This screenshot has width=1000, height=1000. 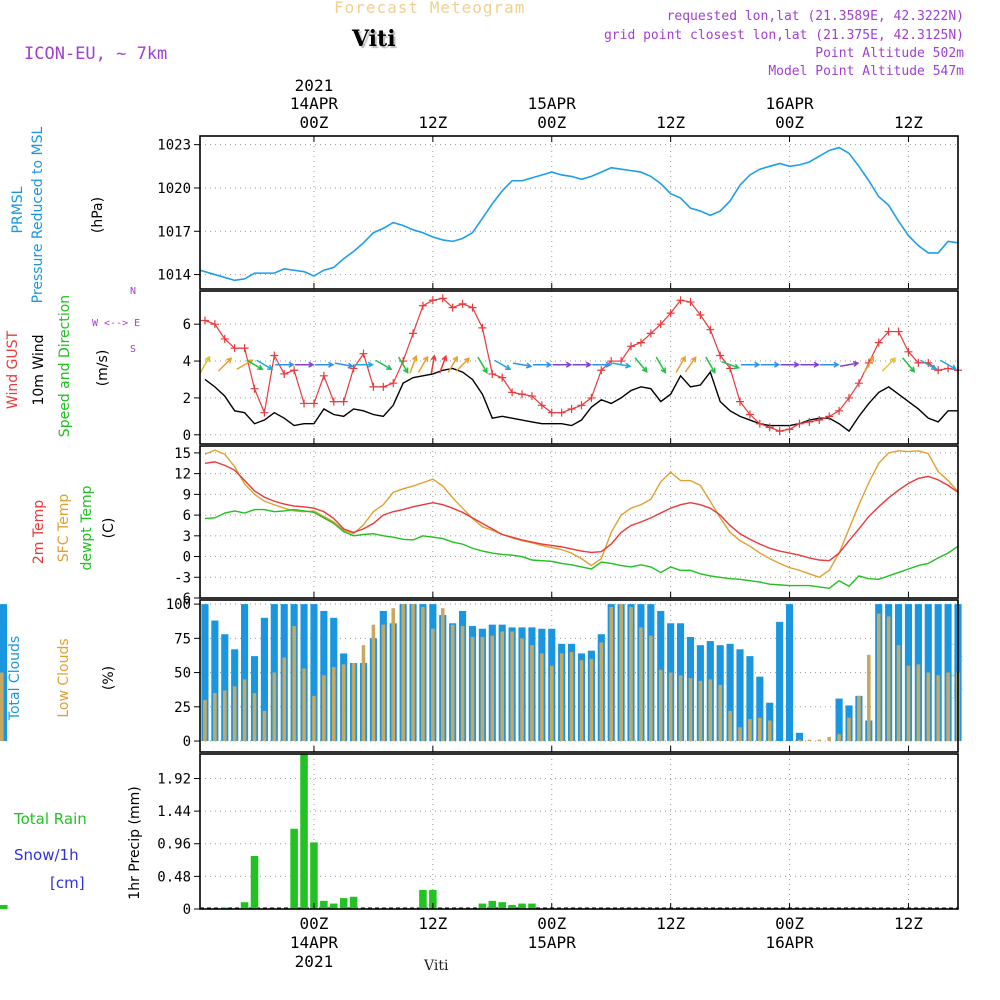 I want to click on ytick-label-wind: 0, so click(x=187, y=436).